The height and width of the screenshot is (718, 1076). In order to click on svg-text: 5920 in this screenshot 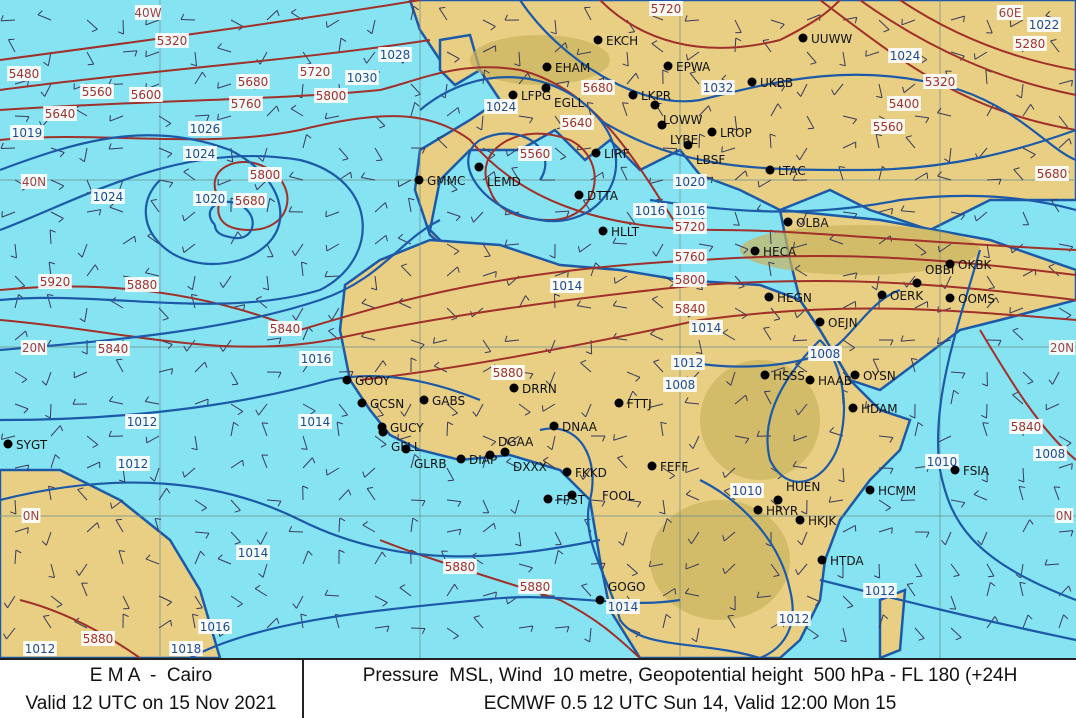, I will do `click(55, 282)`.